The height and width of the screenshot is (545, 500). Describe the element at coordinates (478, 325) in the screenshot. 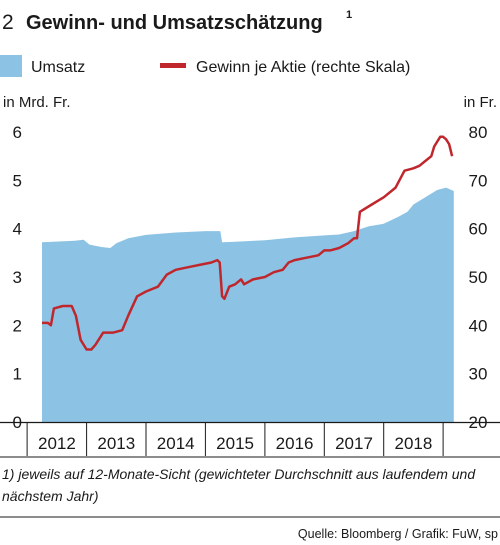

I see `right-tick-label: 40` at that location.